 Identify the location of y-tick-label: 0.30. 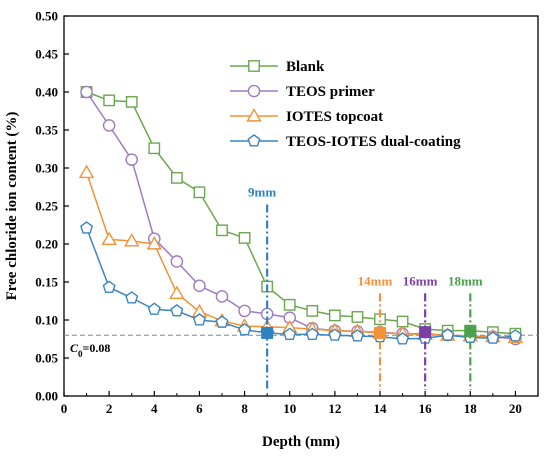
(46, 168).